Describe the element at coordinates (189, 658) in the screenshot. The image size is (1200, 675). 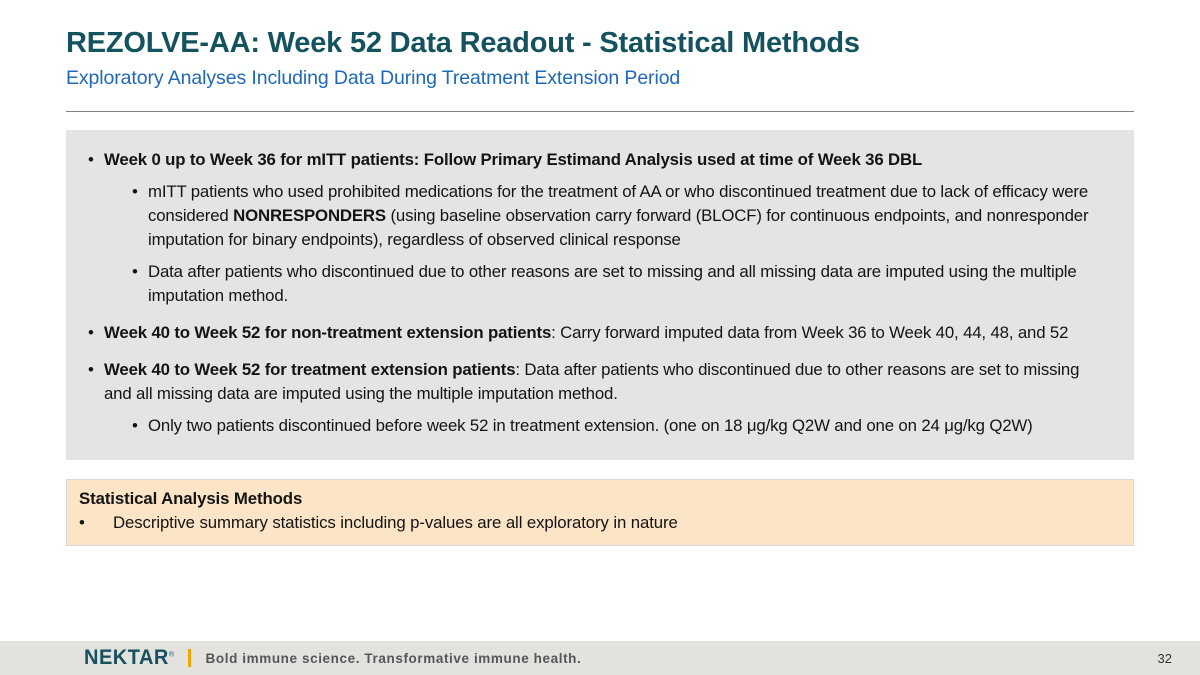
I see `footer-accent-bar` at that location.